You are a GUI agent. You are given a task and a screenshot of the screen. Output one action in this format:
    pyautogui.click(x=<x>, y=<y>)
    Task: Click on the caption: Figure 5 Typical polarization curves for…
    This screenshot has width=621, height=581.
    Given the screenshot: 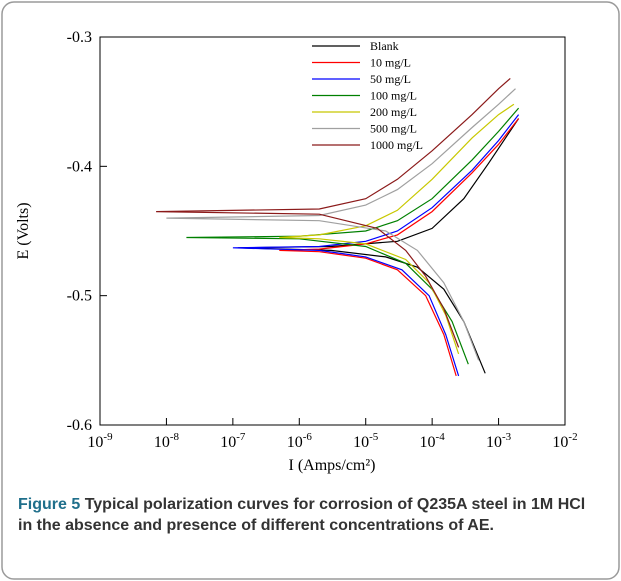 What is the action you would take?
    pyautogui.click(x=310, y=515)
    